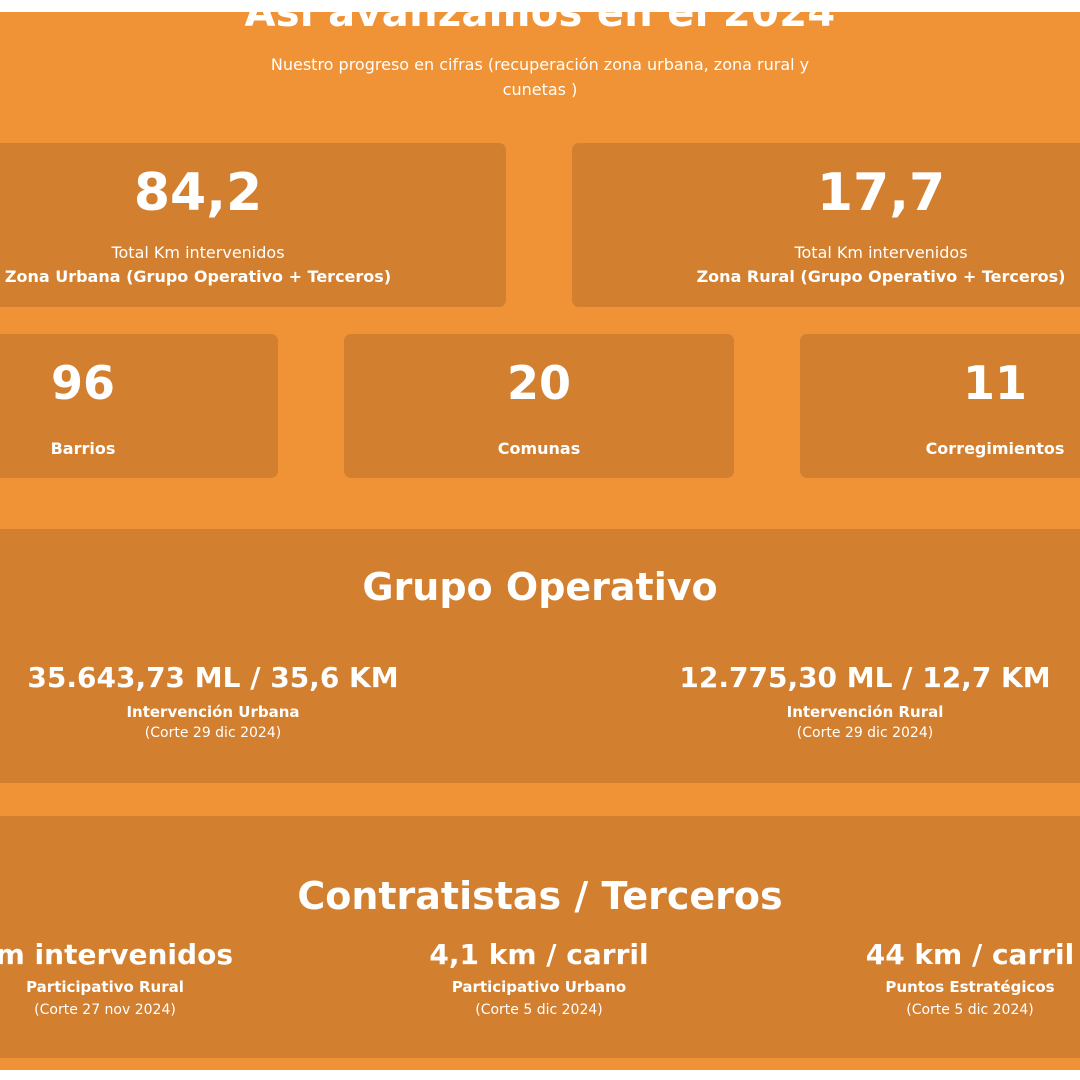 Image resolution: width=1080 pixels, height=1080 pixels. I want to click on contratistas-estrategicos-note: (Corte 5 dic 2024), so click(970, 1010).